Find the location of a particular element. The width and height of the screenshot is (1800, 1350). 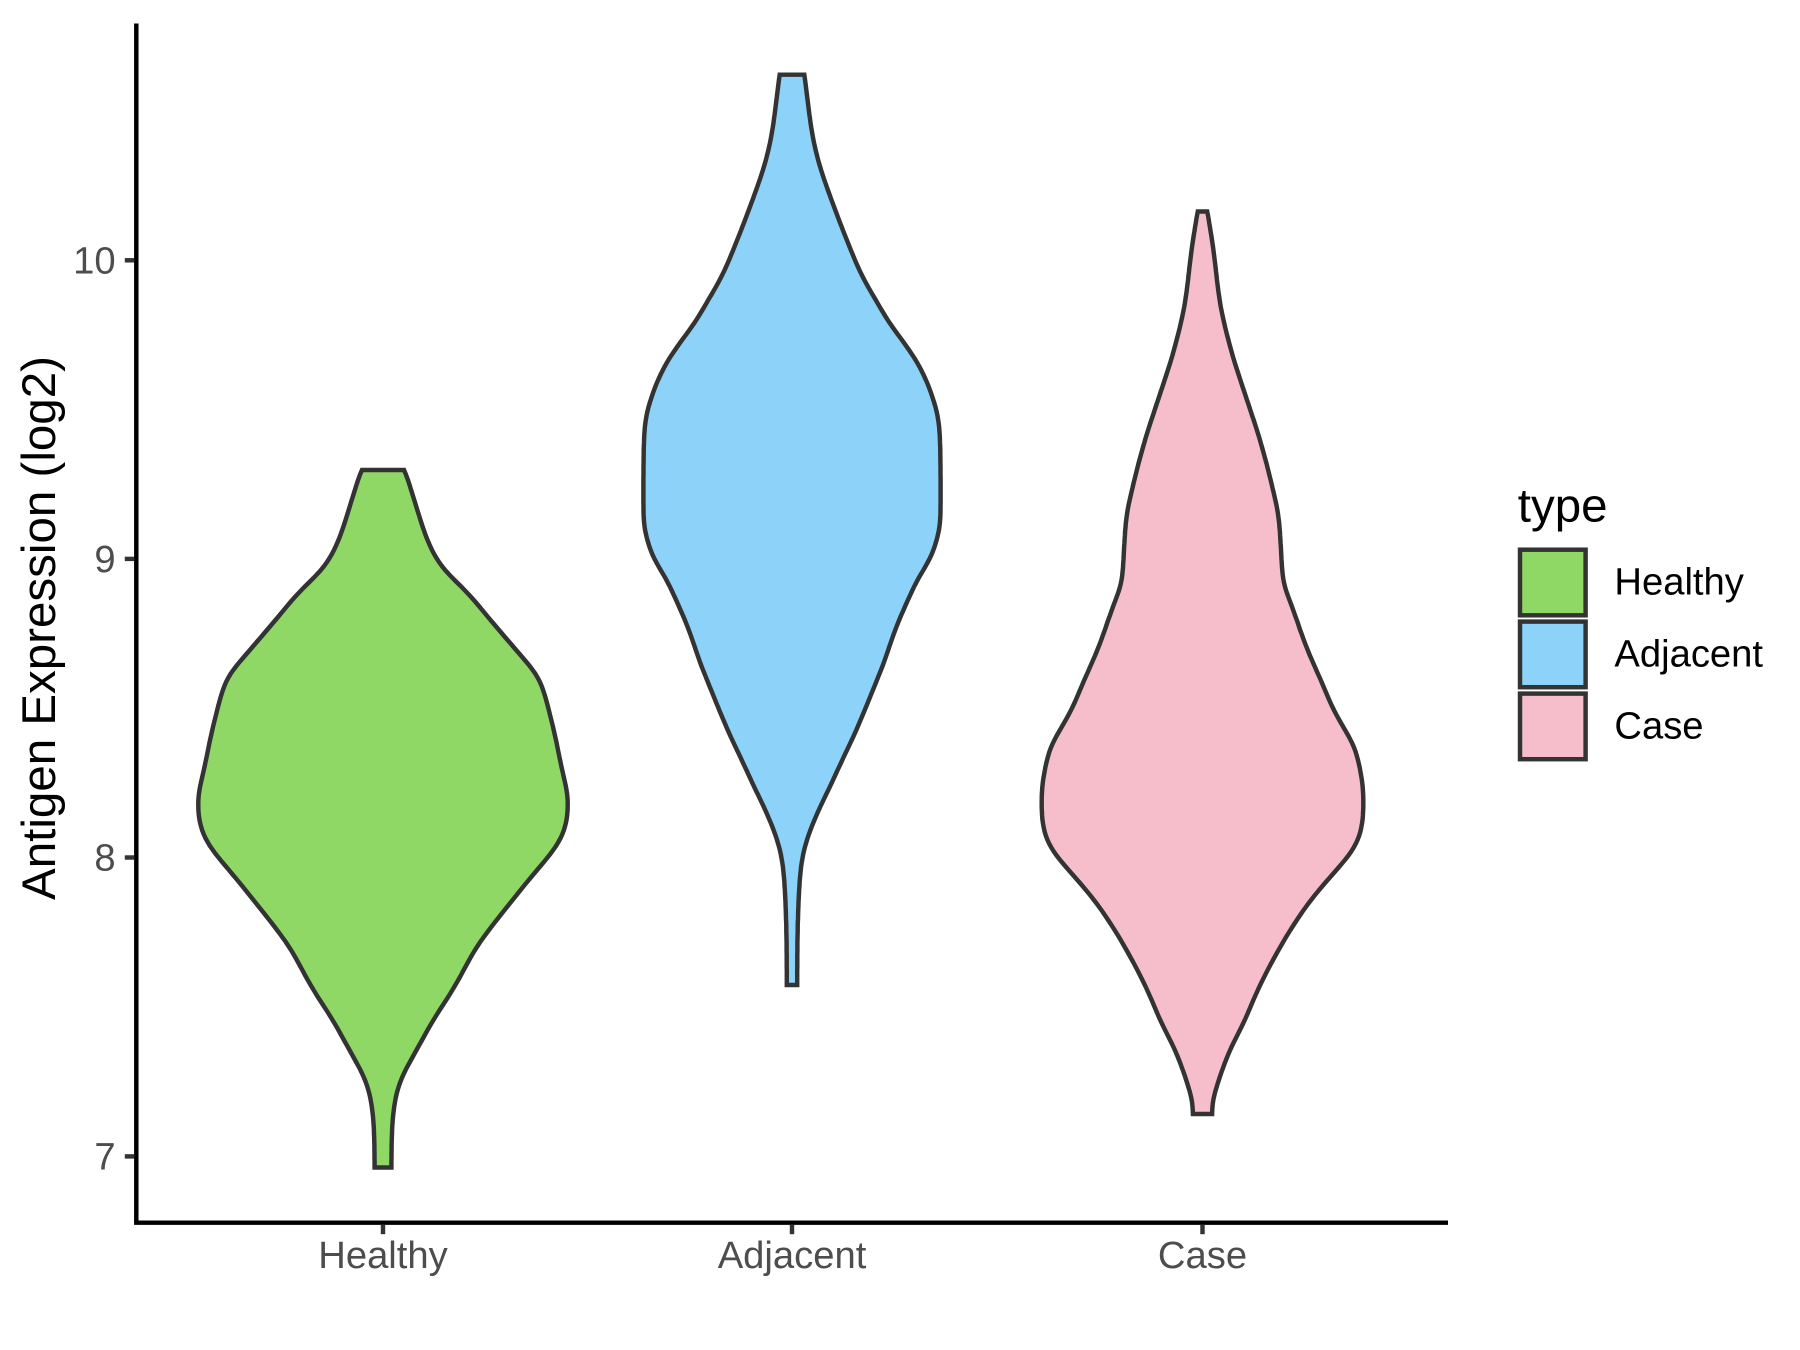

svg-text: type is located at coordinates (1563, 506).